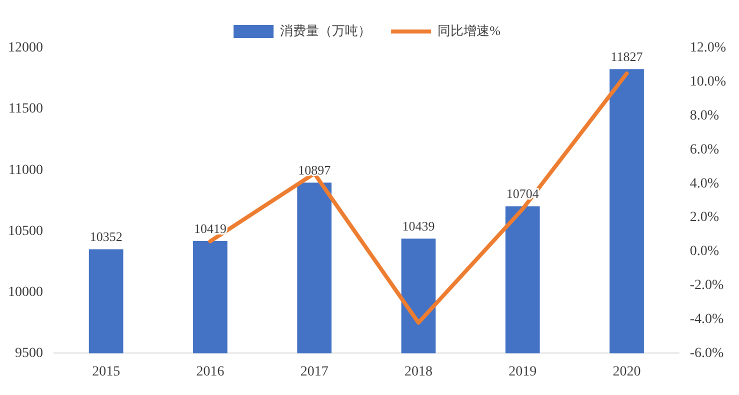 This screenshot has width=739, height=395. I want to click on legend-label: 消费量（万吨）, so click(326, 30).